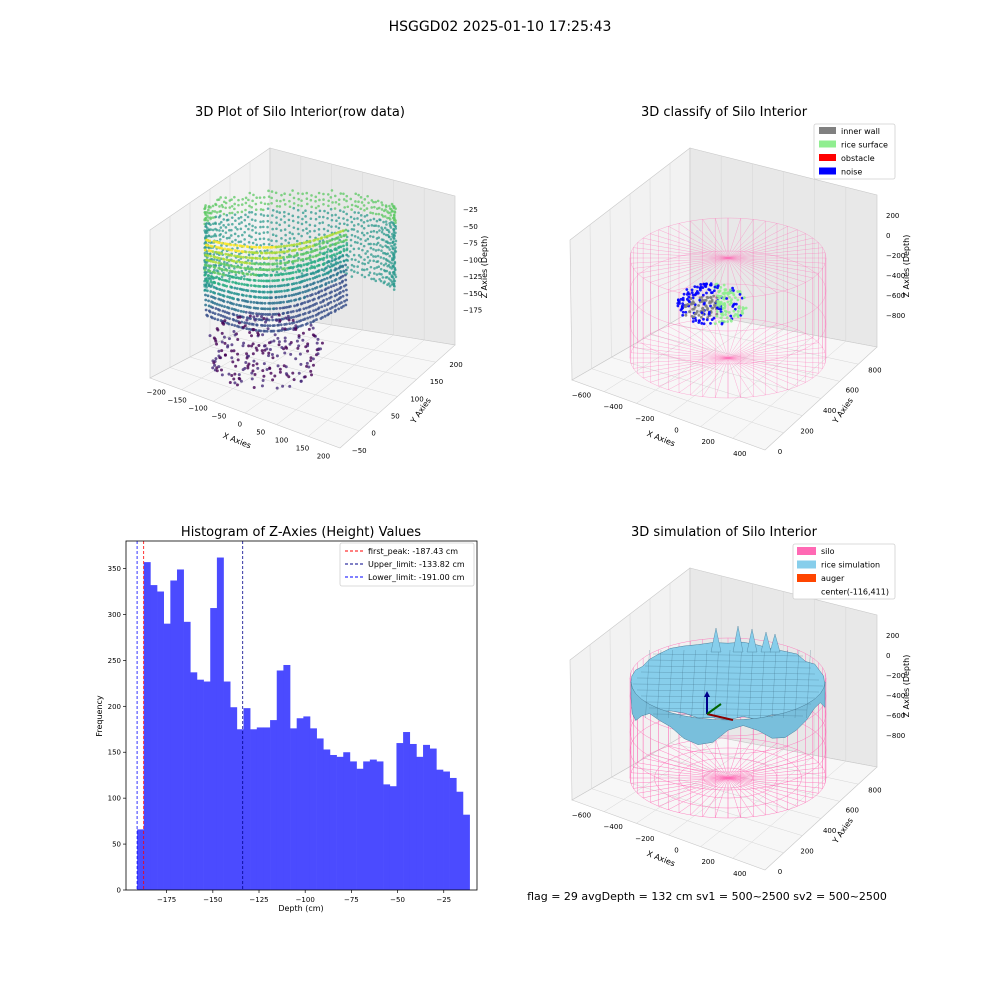 This screenshot has height=1000, width=1000. I want to click on z-tick-label: −150, so click(472, 294).